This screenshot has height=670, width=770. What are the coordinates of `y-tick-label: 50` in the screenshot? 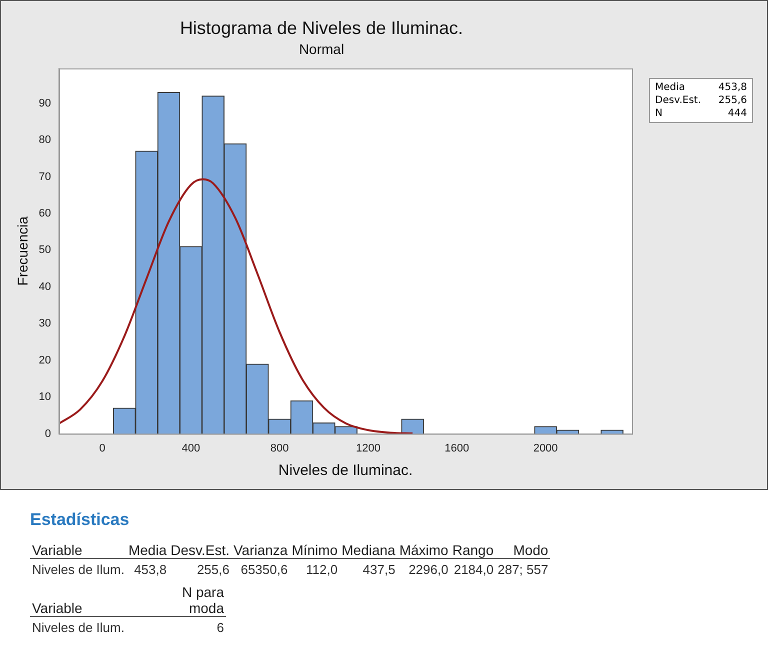 It's located at (45, 250).